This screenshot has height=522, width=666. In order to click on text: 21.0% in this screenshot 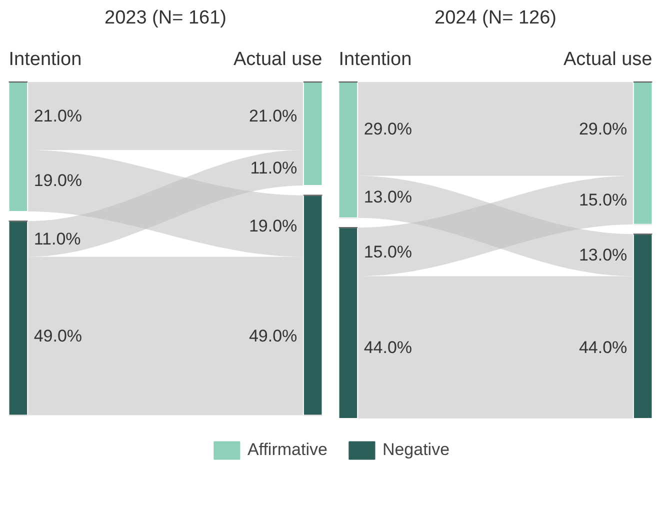, I will do `click(273, 116)`.